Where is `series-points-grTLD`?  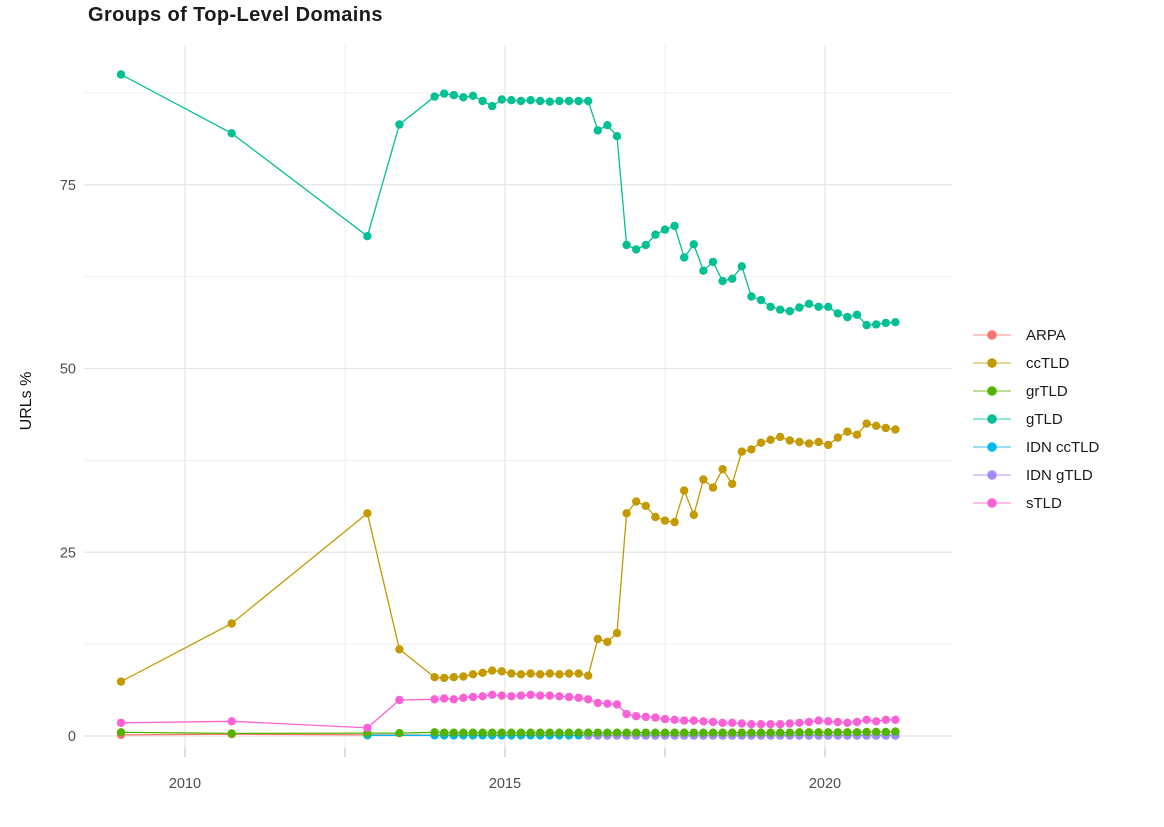 series-points-grTLD is located at coordinates (508, 732).